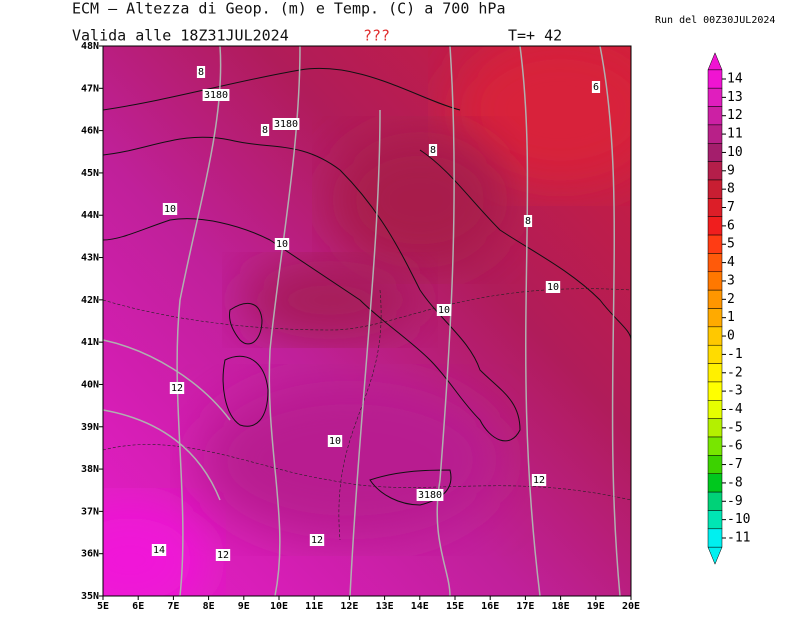  Describe the element at coordinates (349, 606) in the screenshot. I see `lon-label: 12E` at that location.